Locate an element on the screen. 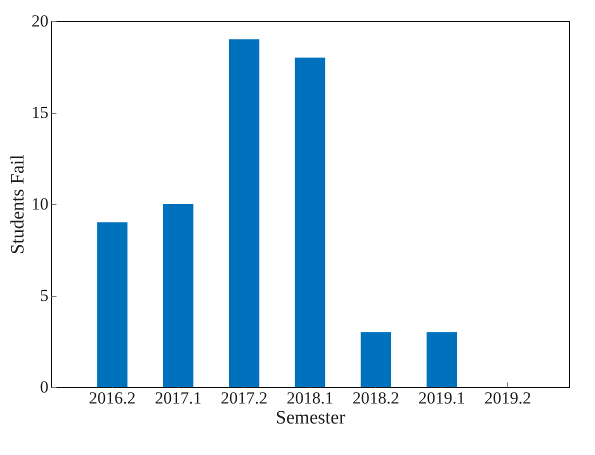  y-tick-label: 10 is located at coordinates (40, 204).